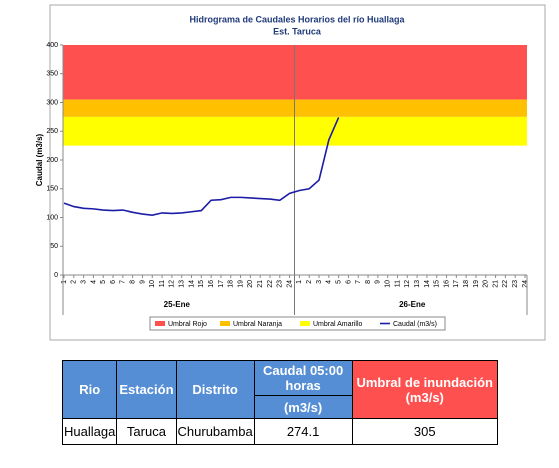  Describe the element at coordinates (215, 431) in the screenshot. I see `table-cell: Churubamba` at that location.